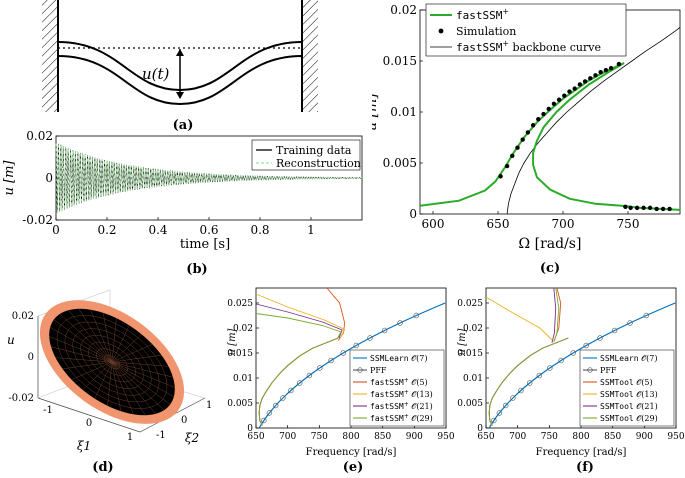  What do you see at coordinates (590, 370) in the screenshot?
I see `legend-marker` at bounding box center [590, 370].